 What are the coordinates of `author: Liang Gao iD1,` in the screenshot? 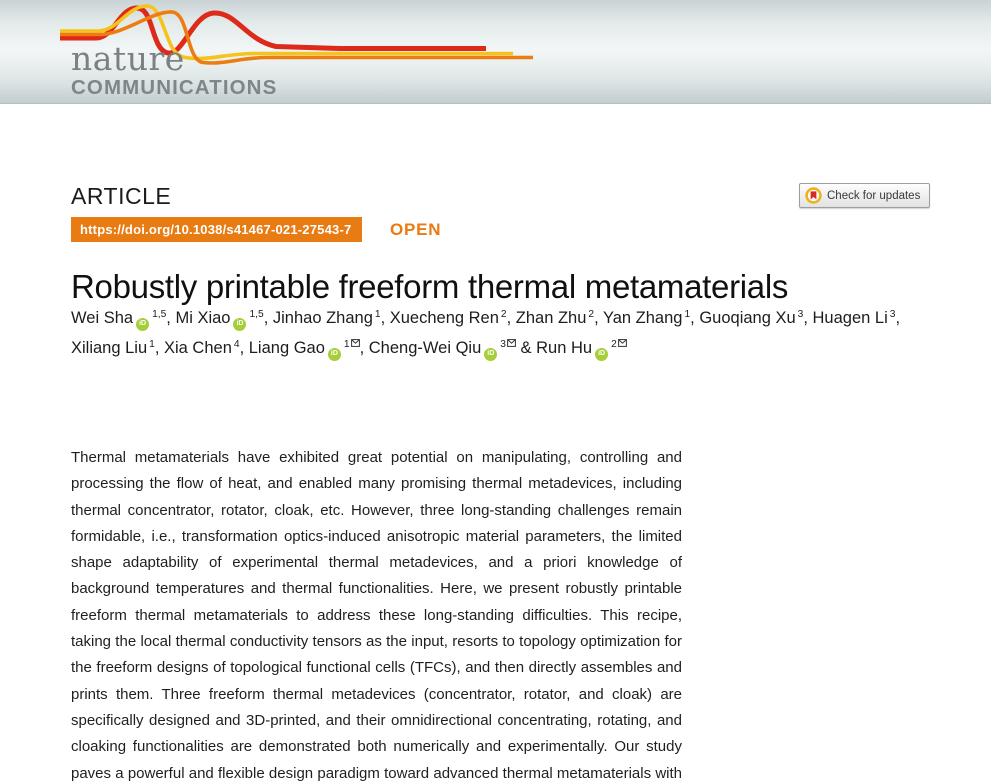 It's located at (308, 349).